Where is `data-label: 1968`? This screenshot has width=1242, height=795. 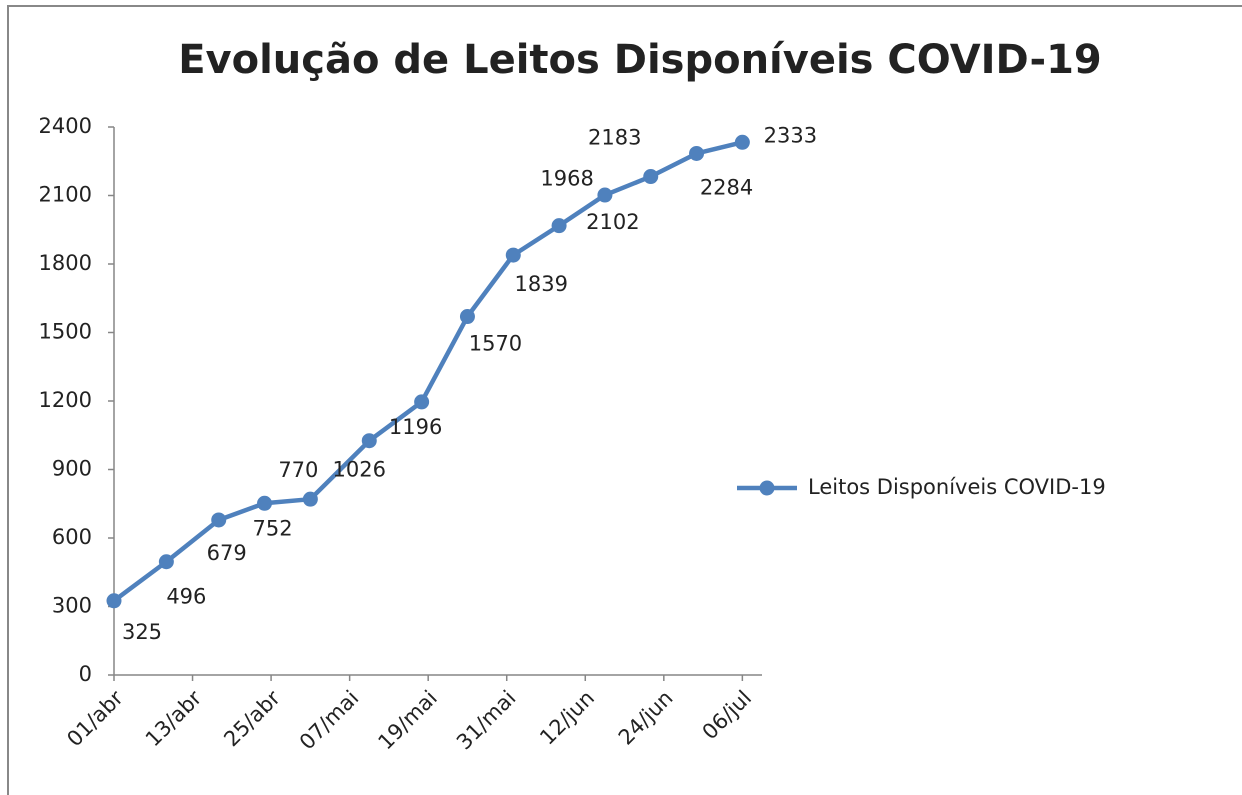 data-label: 1968 is located at coordinates (566, 179).